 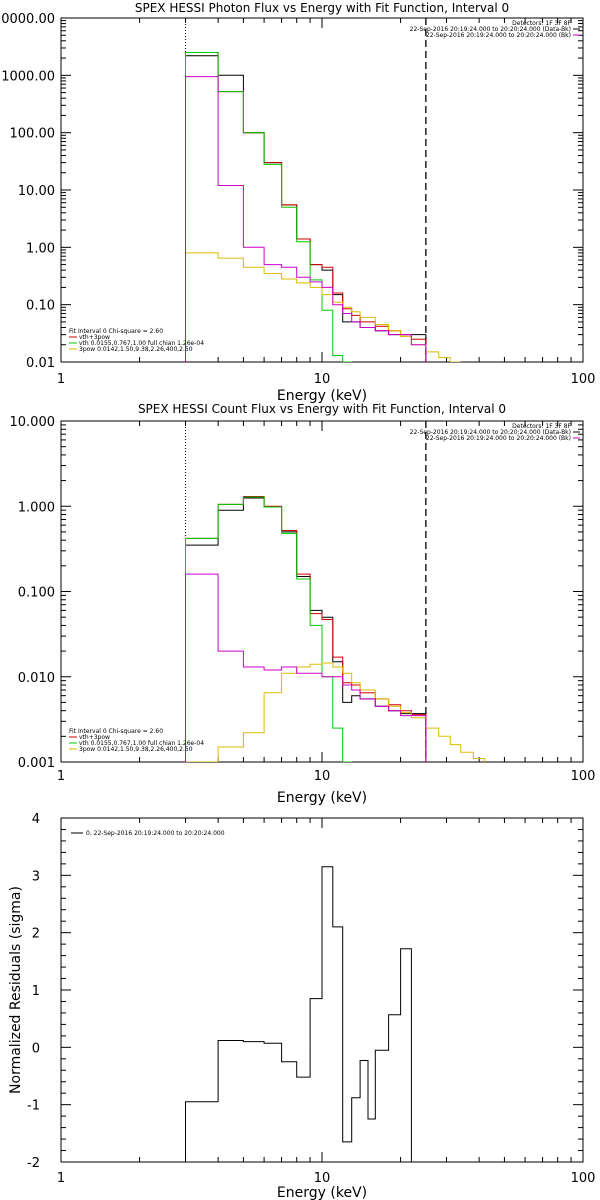 I want to click on y-tick-label: 1.000, so click(x=36, y=507).